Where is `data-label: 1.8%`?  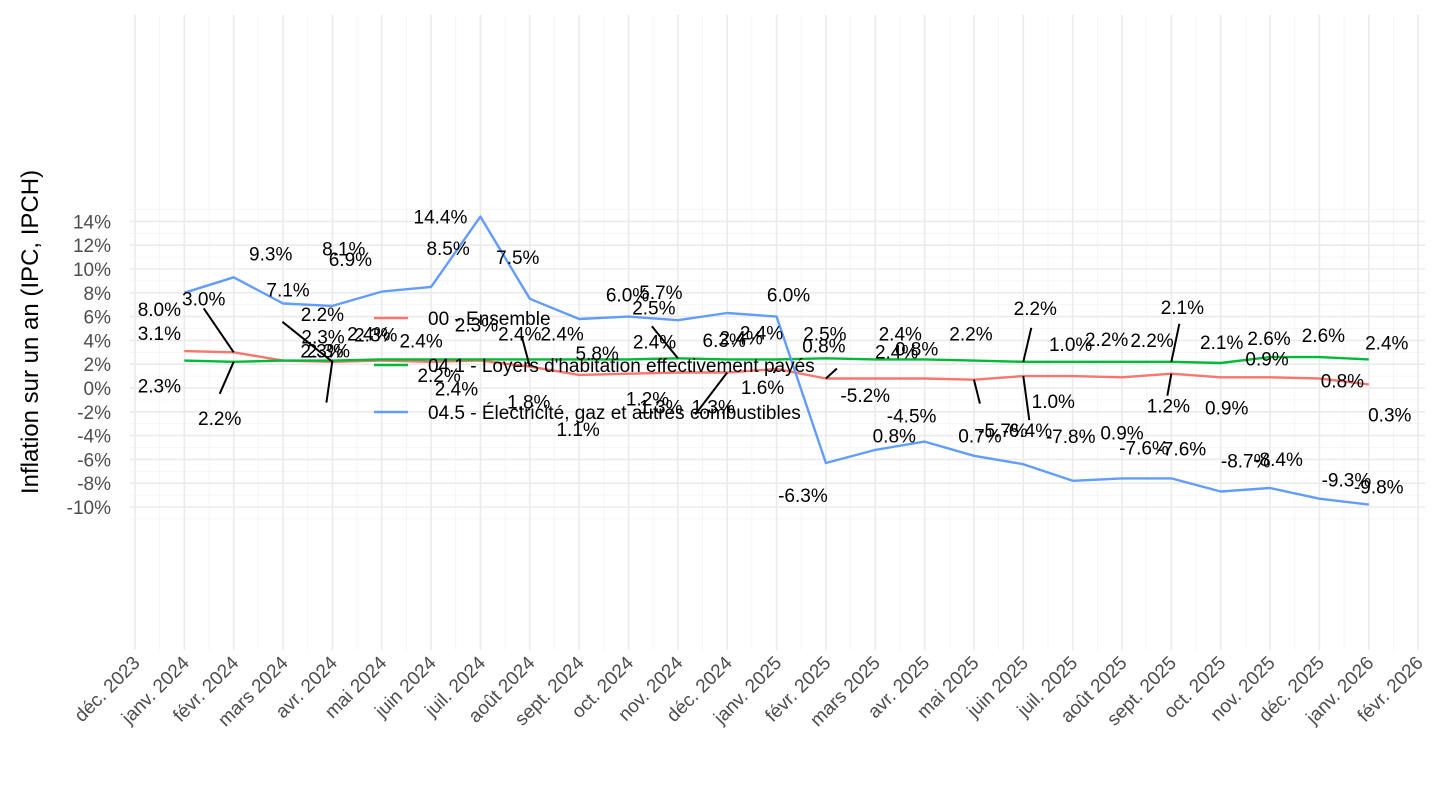
data-label: 1.8% is located at coordinates (528, 403).